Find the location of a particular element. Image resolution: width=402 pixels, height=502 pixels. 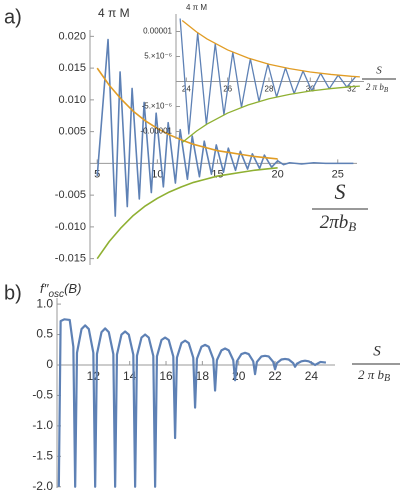

y-tick-label: -1.0 is located at coordinates (42, 425).